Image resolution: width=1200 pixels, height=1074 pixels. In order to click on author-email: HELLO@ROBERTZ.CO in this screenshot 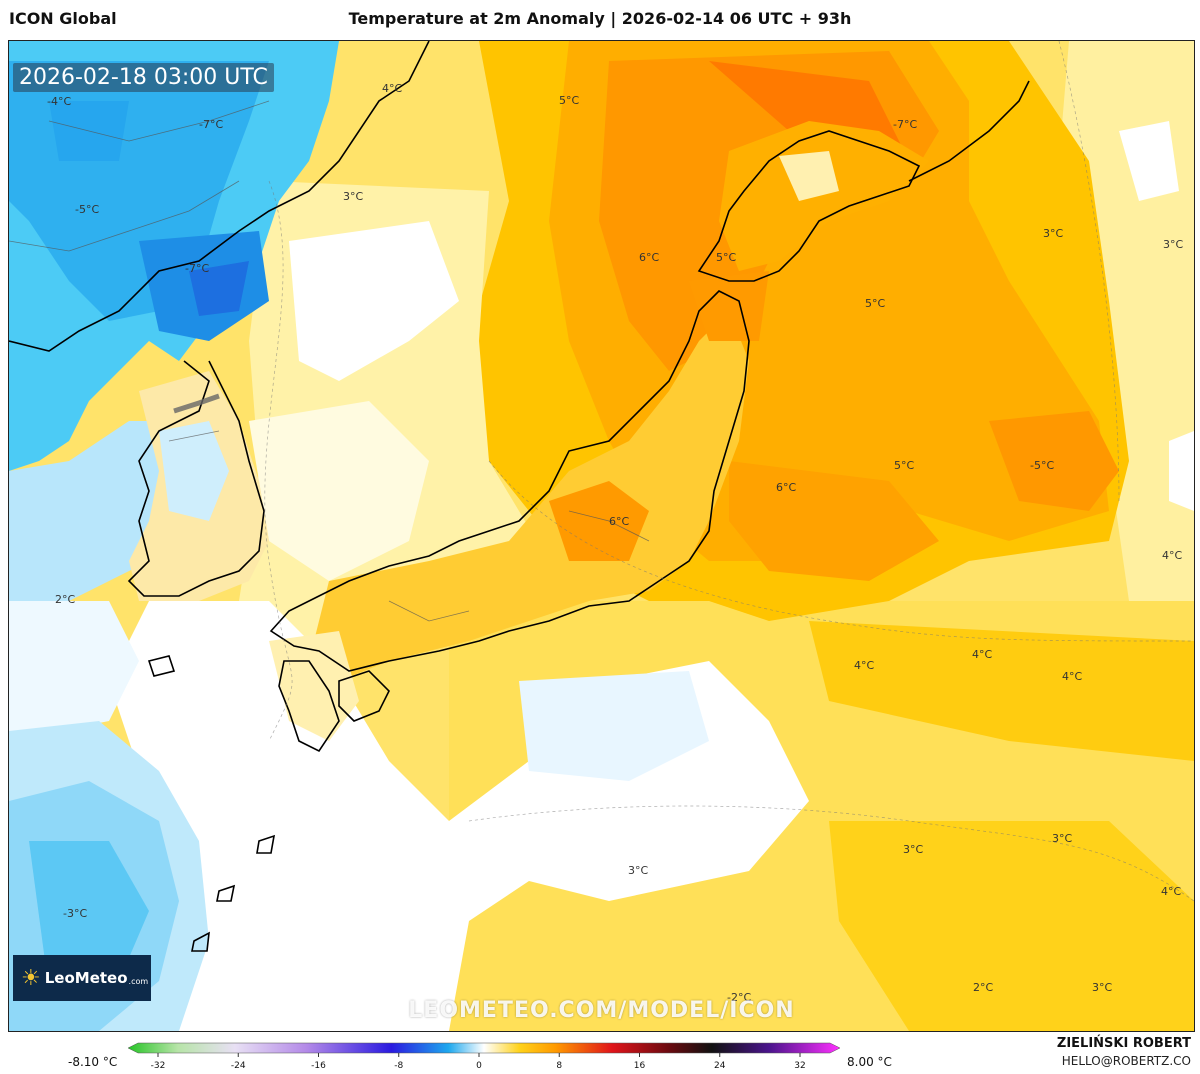, I will do `click(1126, 1061)`.